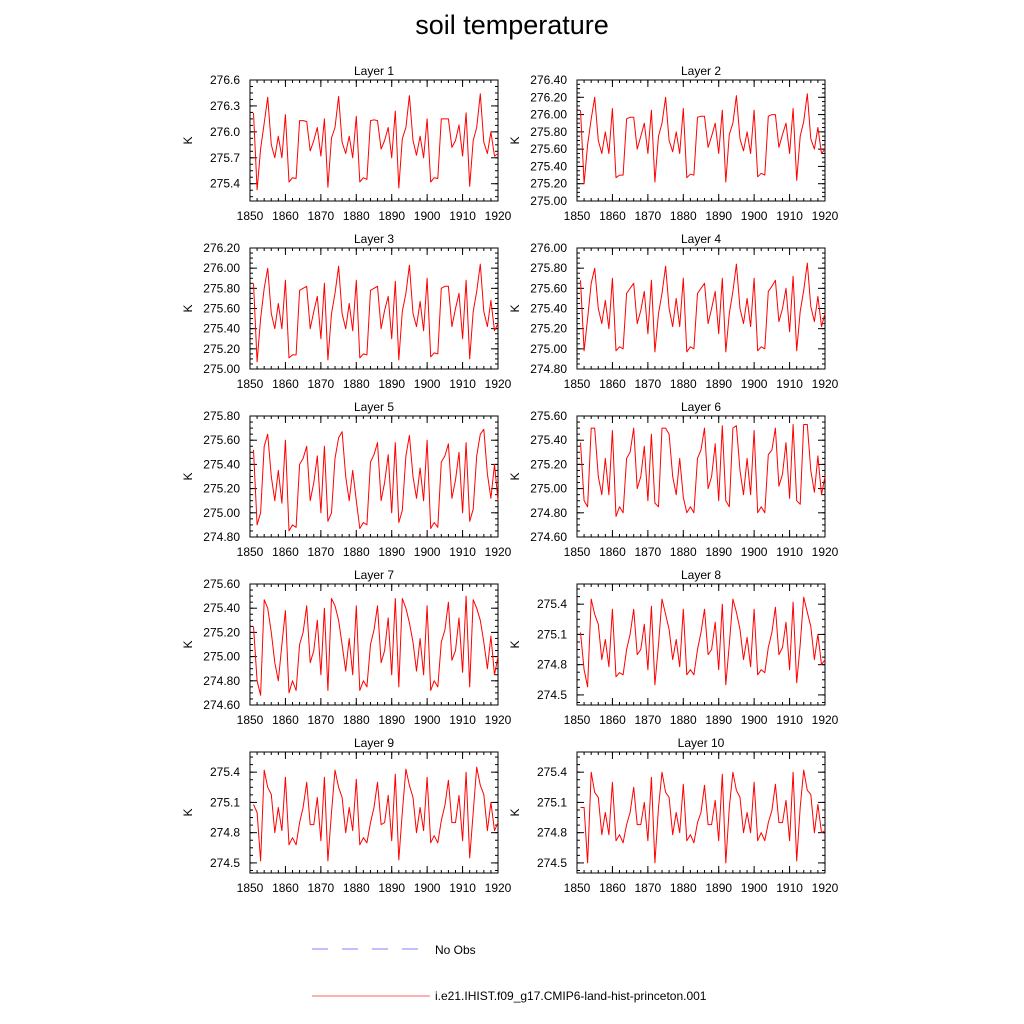 This screenshot has height=1024, width=1024. What do you see at coordinates (552, 634) in the screenshot?
I see `panel-8-ytick-label: 275.1` at bounding box center [552, 634].